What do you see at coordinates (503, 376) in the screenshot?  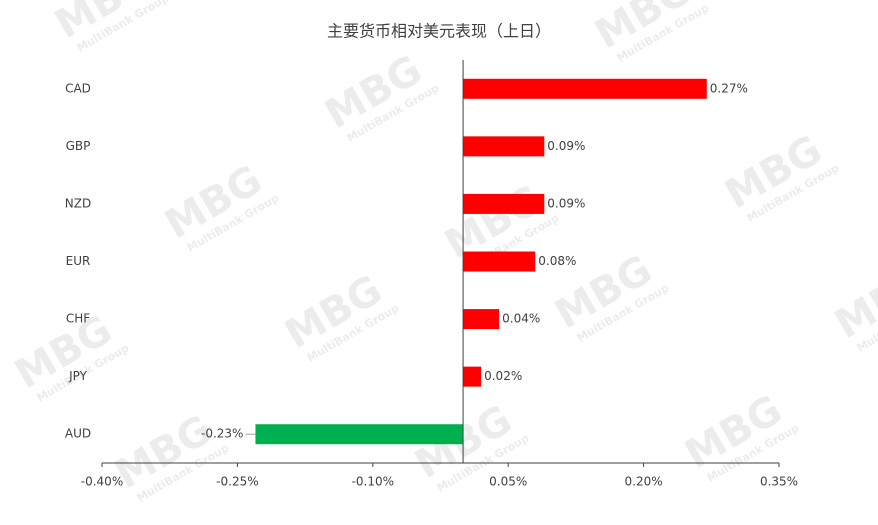 I see `value-label: 0.02%` at bounding box center [503, 376].